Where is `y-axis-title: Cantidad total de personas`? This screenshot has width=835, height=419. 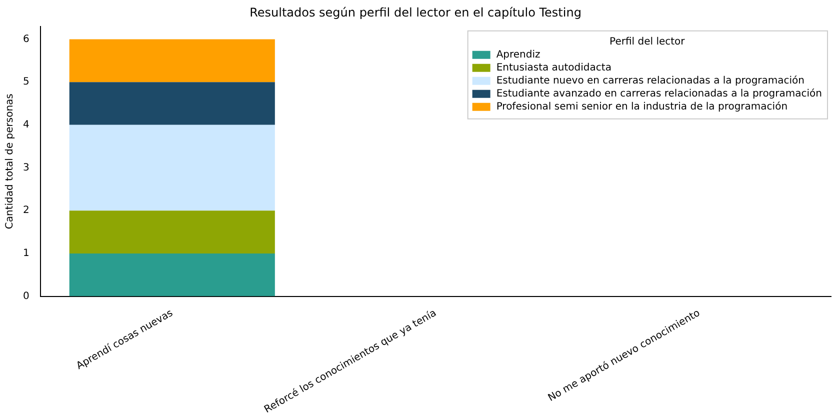
y-axis-title: Cantidad total de personas is located at coordinates (10, 162).